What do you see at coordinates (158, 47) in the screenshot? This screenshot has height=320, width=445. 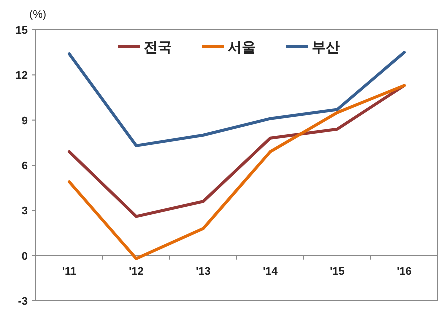 I see `legend-label: 전국` at bounding box center [158, 47].